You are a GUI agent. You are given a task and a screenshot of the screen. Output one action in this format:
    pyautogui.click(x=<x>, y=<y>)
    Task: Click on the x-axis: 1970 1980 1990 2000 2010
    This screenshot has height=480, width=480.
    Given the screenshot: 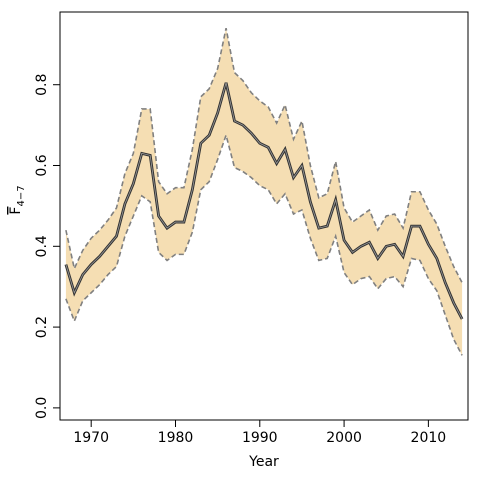 What is the action you would take?
    pyautogui.click(x=259, y=433)
    